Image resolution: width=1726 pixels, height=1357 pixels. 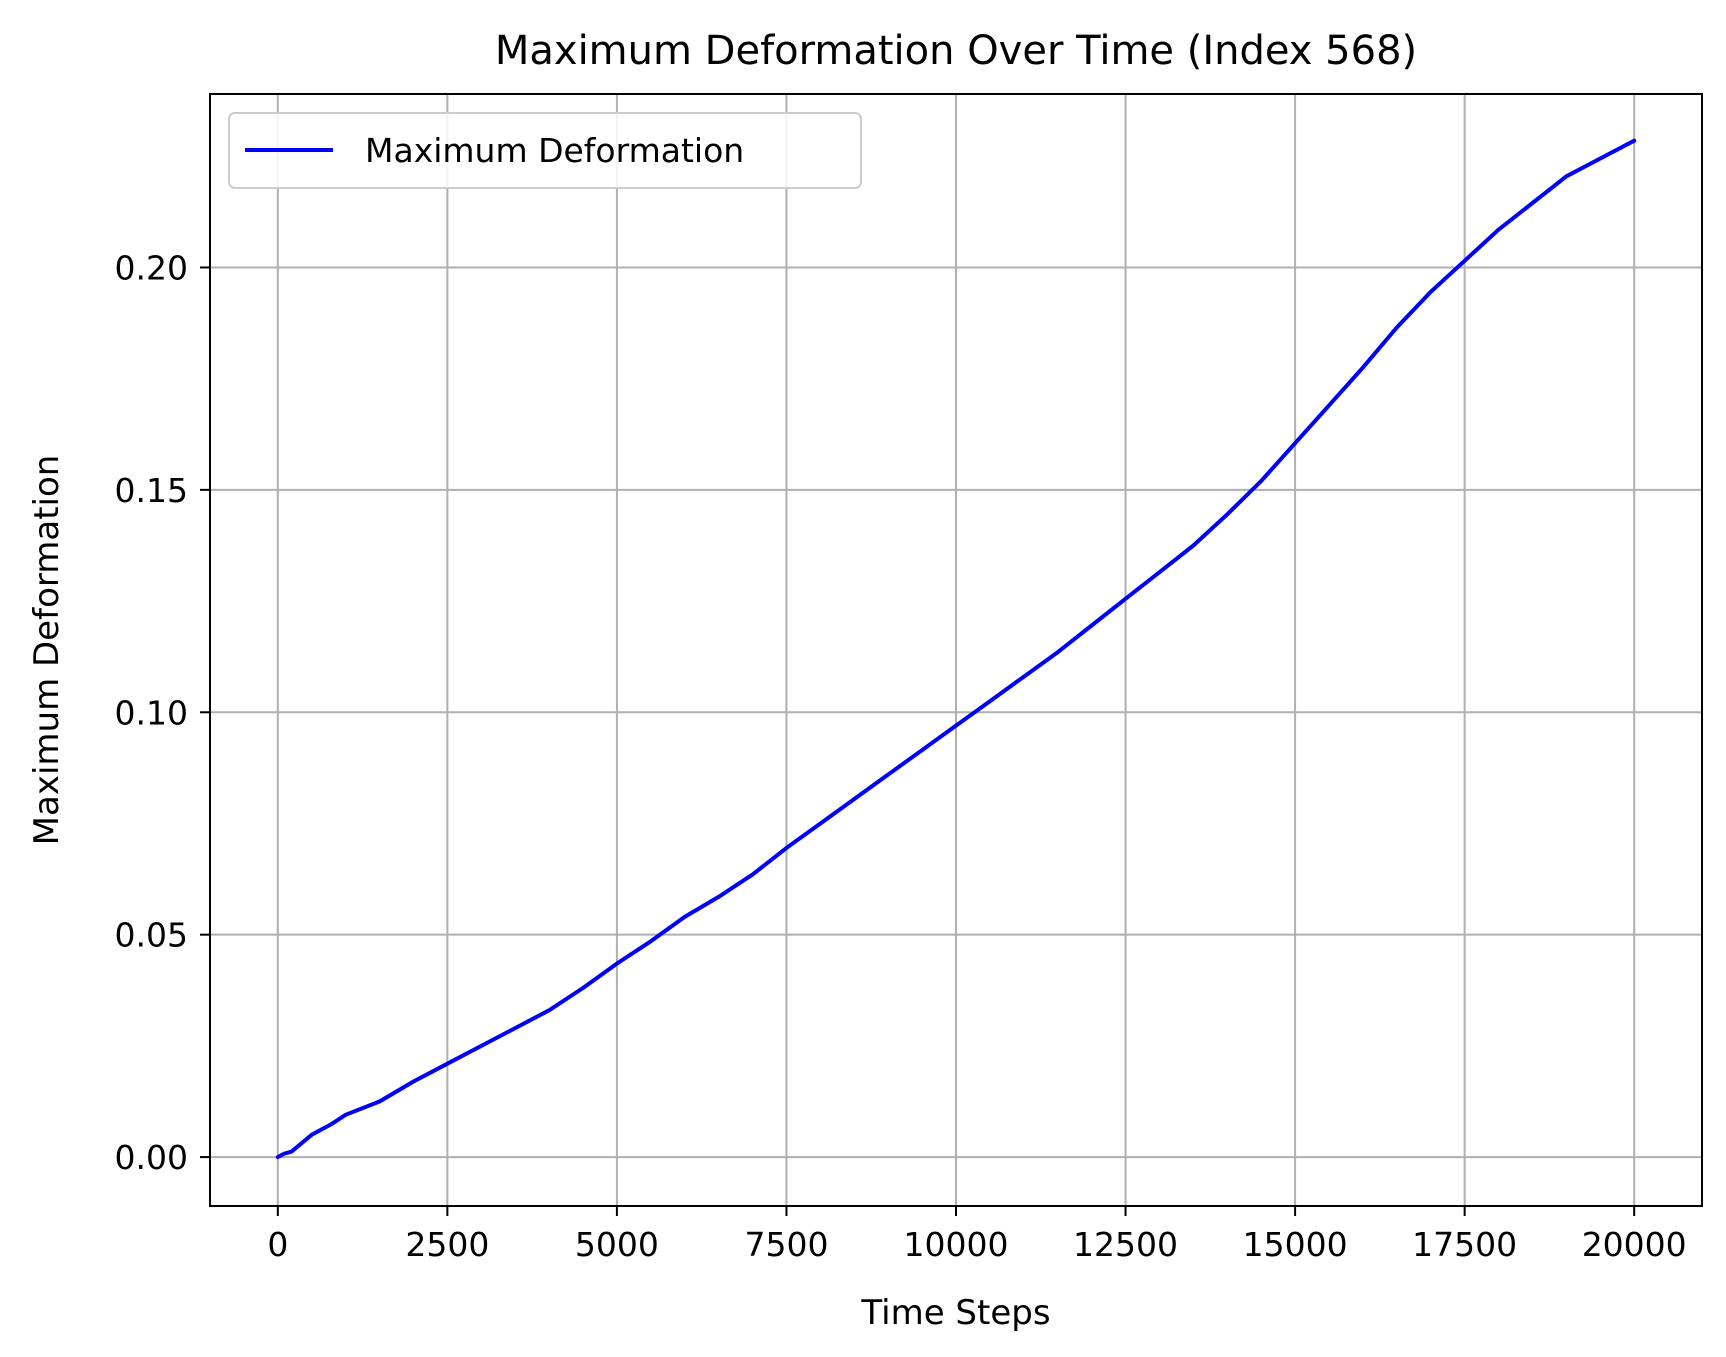 I want to click on y-tick-label: 0.00, so click(x=151, y=1157).